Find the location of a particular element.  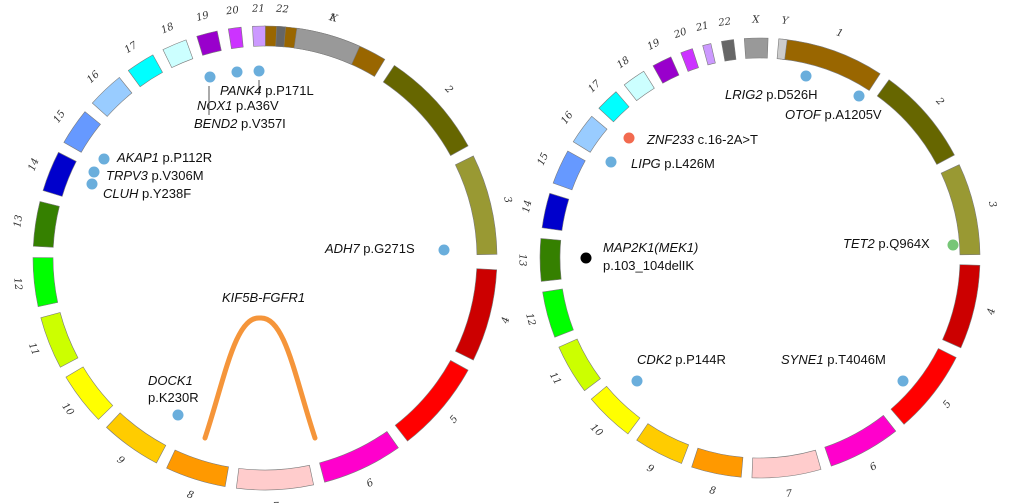

right-chromosome-label-1: 1 is located at coordinates (840, 33).